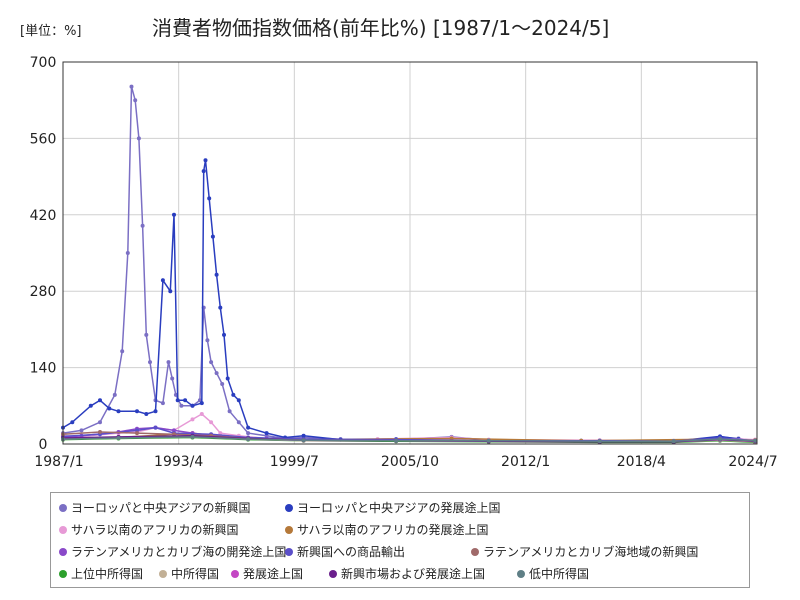 The image size is (800, 600). I want to click on chart-title: 消費者物価指数価格(前年比%) [1987/1～2024/5], so click(381, 28).